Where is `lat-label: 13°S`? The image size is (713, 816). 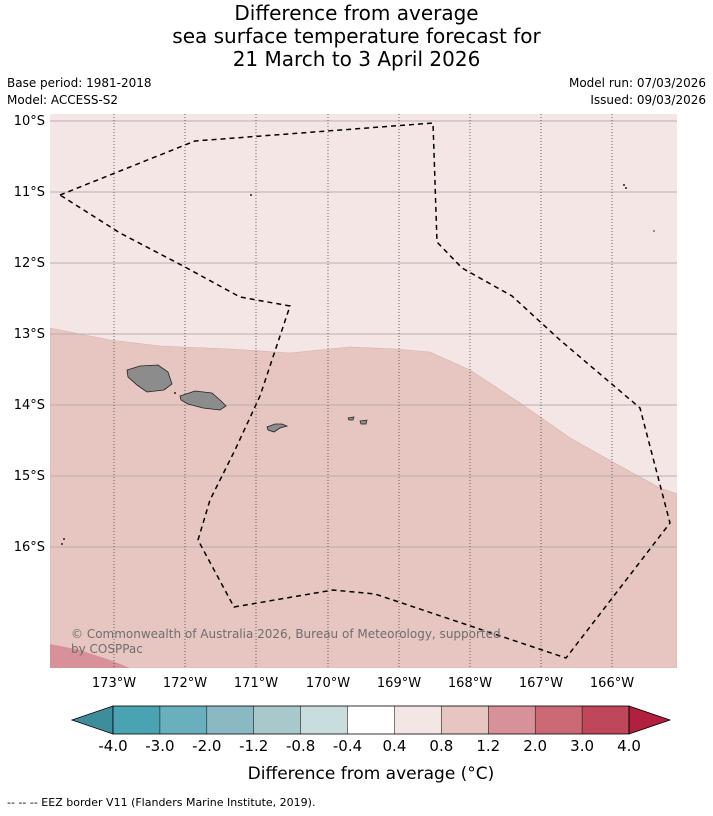
lat-label: 13°S is located at coordinates (29, 334).